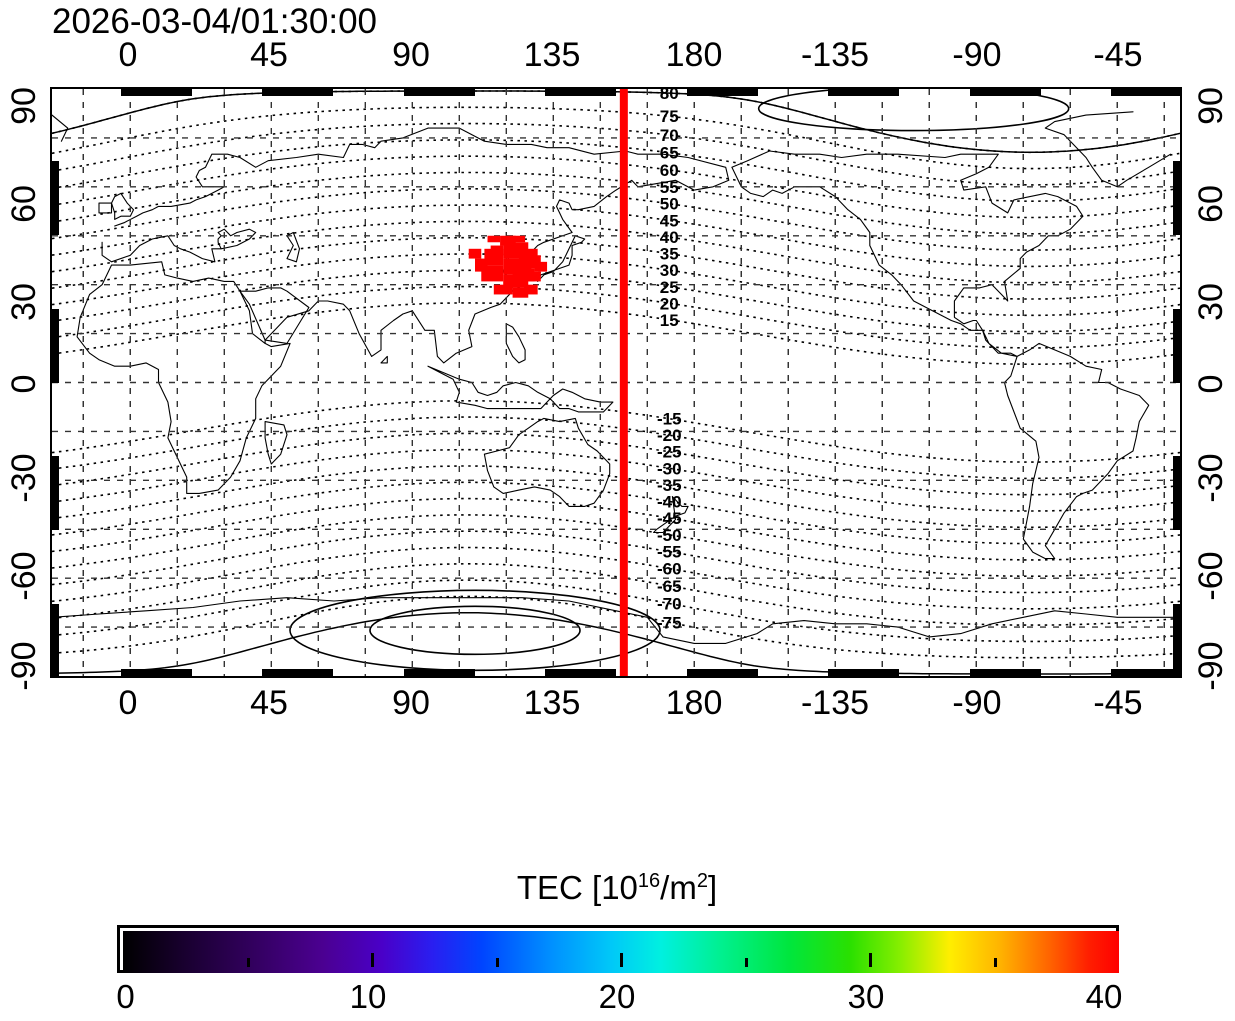 This screenshot has width=1235, height=1021. What do you see at coordinates (1118, 703) in the screenshot?
I see `x-tick-label: -45` at bounding box center [1118, 703].